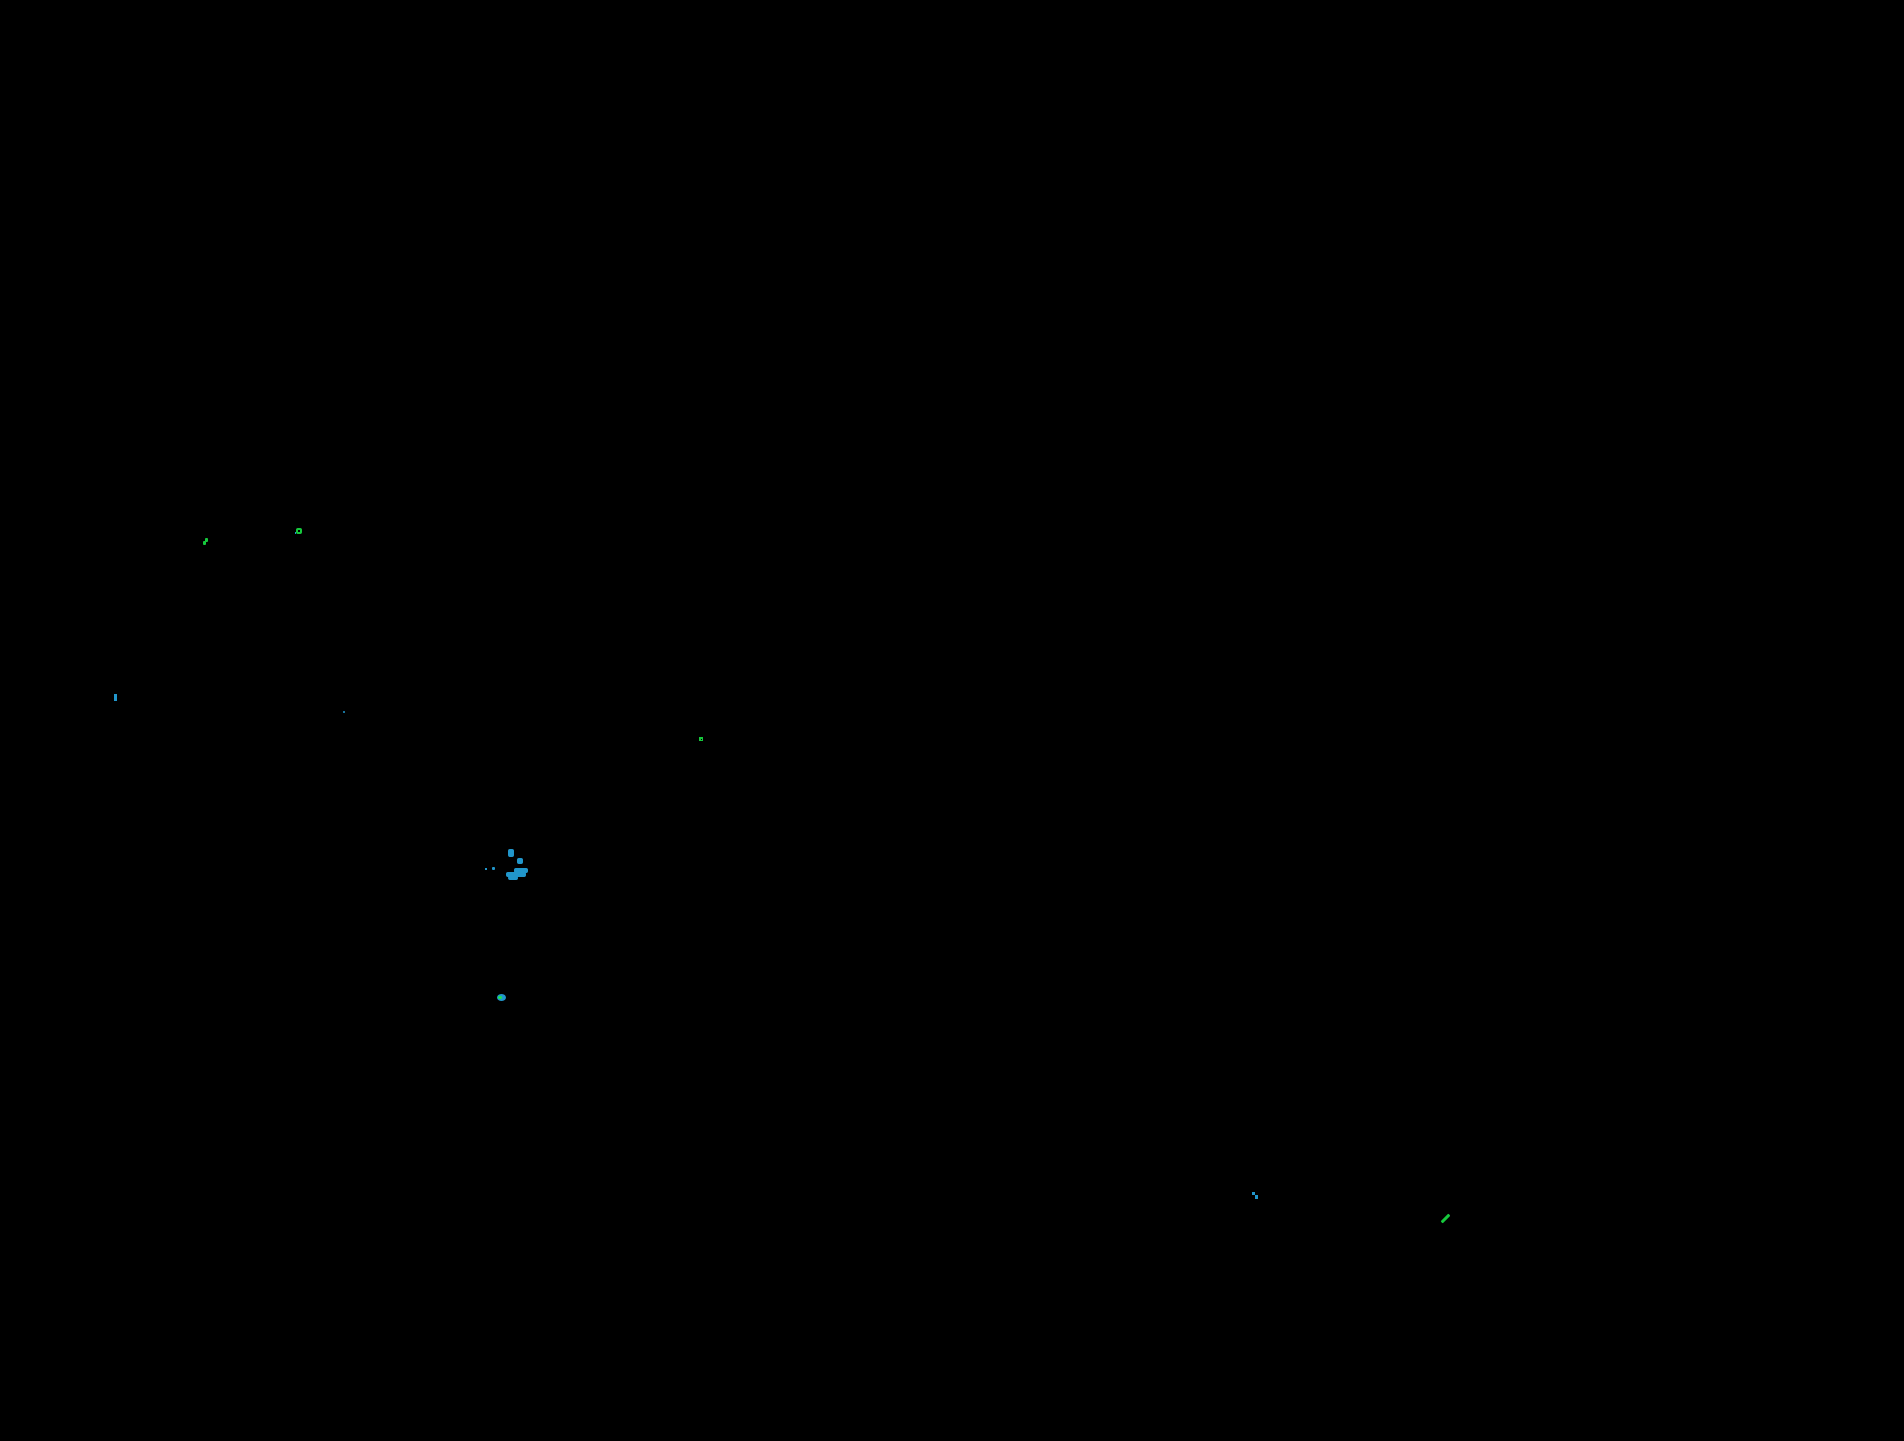 Image resolution: width=1904 pixels, height=1441 pixels. I want to click on blue-vertical-bar, so click(115, 697).